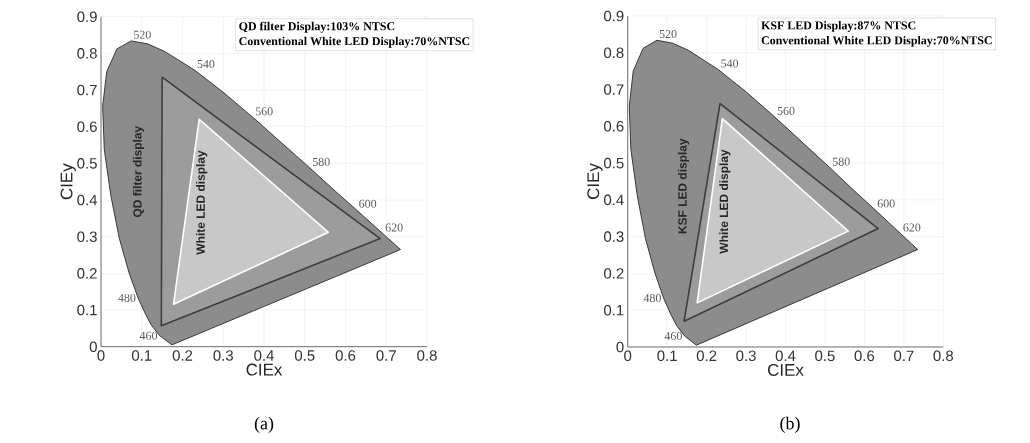 The height and width of the screenshot is (443, 1030). I want to click on annotation: KSF LED Display:87% NTSC, so click(838, 26).